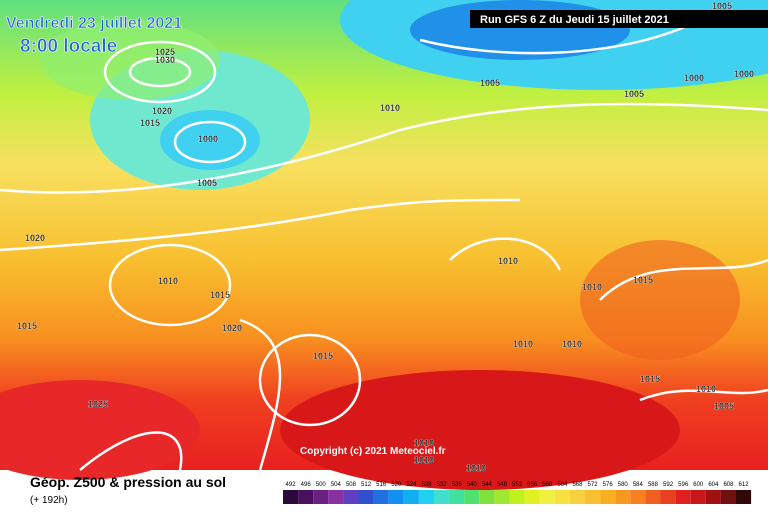  Describe the element at coordinates (668, 485) in the screenshot. I see `legend-label: 592` at that location.